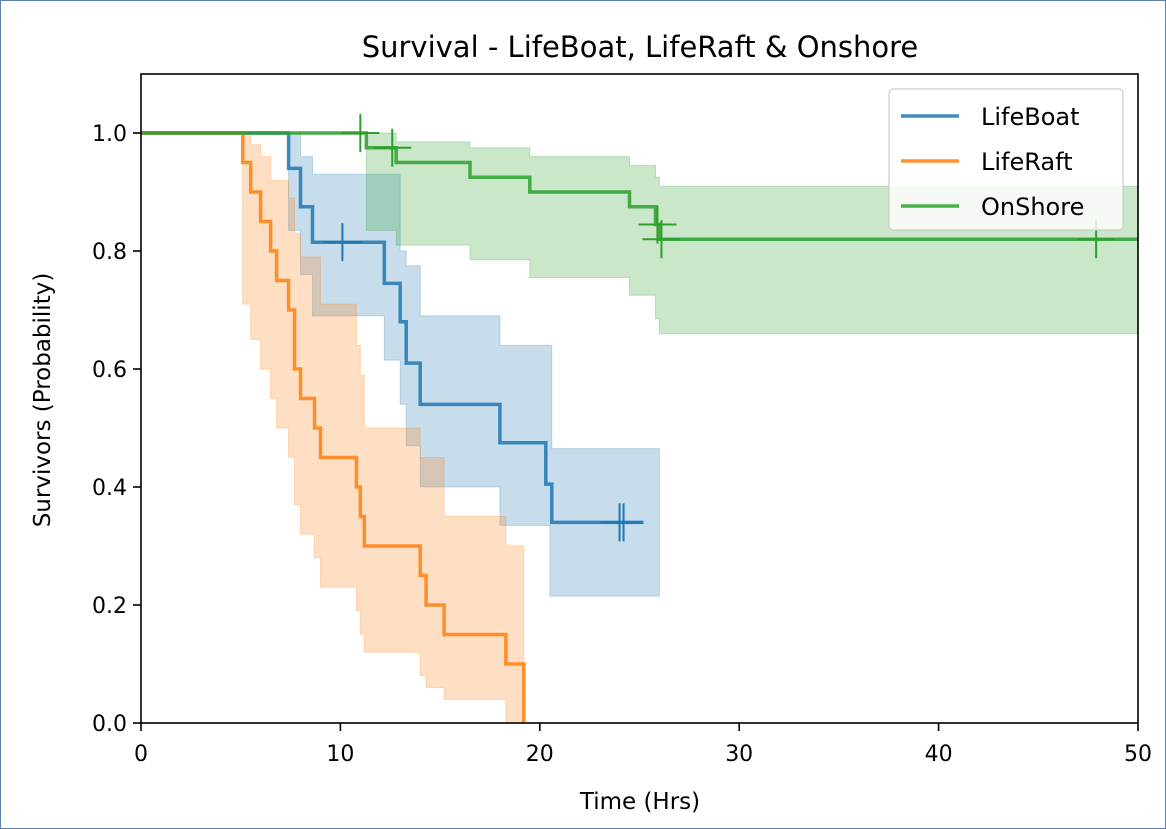 The image size is (1166, 829). Describe the element at coordinates (643, 745) in the screenshot. I see `x-axis-ticks: 0 10 20 30 40 50` at that location.